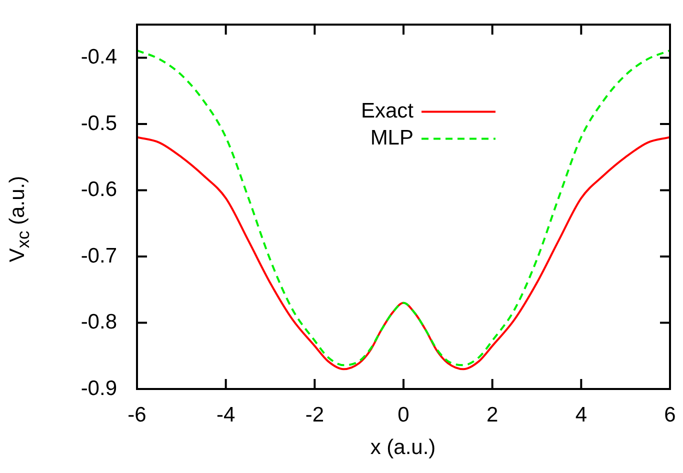 The height and width of the screenshot is (473, 683). I want to click on x-tick-label: 4, so click(581, 414).